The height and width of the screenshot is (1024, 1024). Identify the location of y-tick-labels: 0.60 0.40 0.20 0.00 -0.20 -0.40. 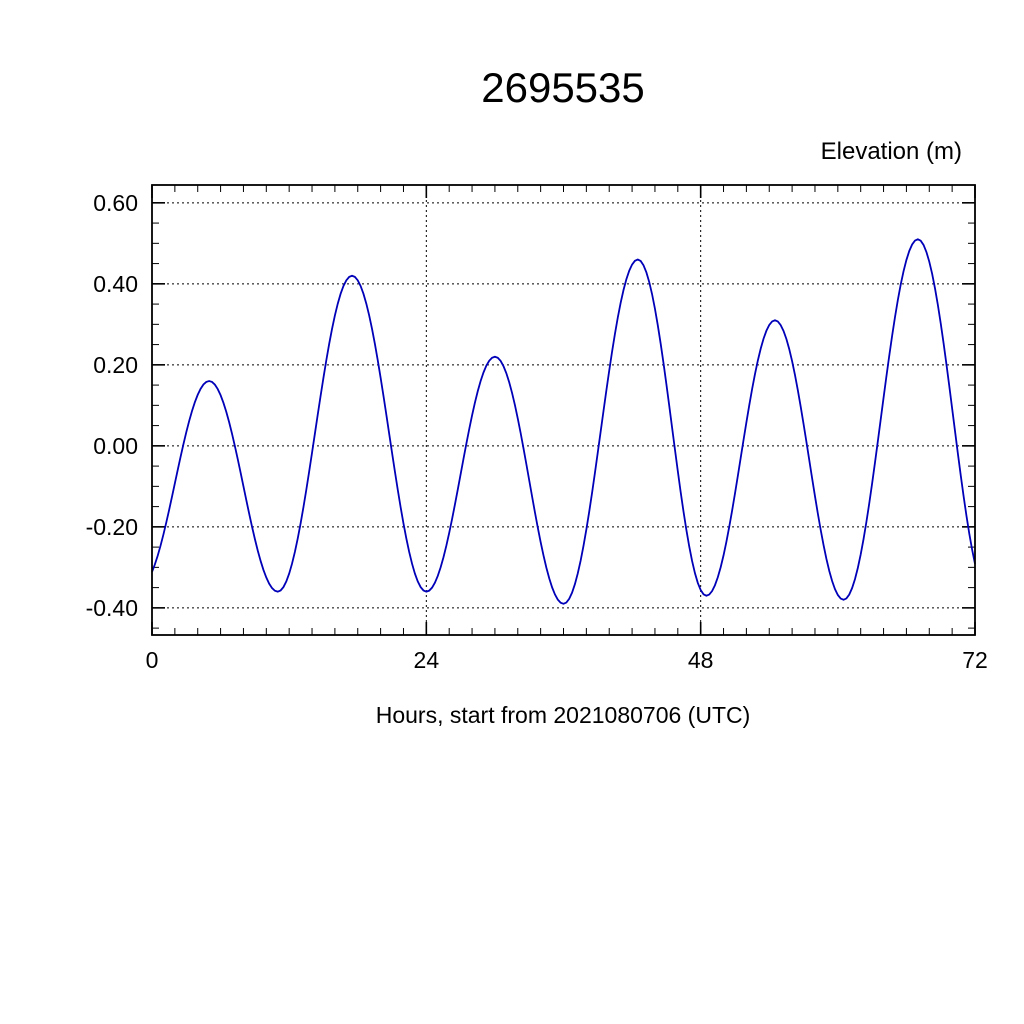
(112, 405).